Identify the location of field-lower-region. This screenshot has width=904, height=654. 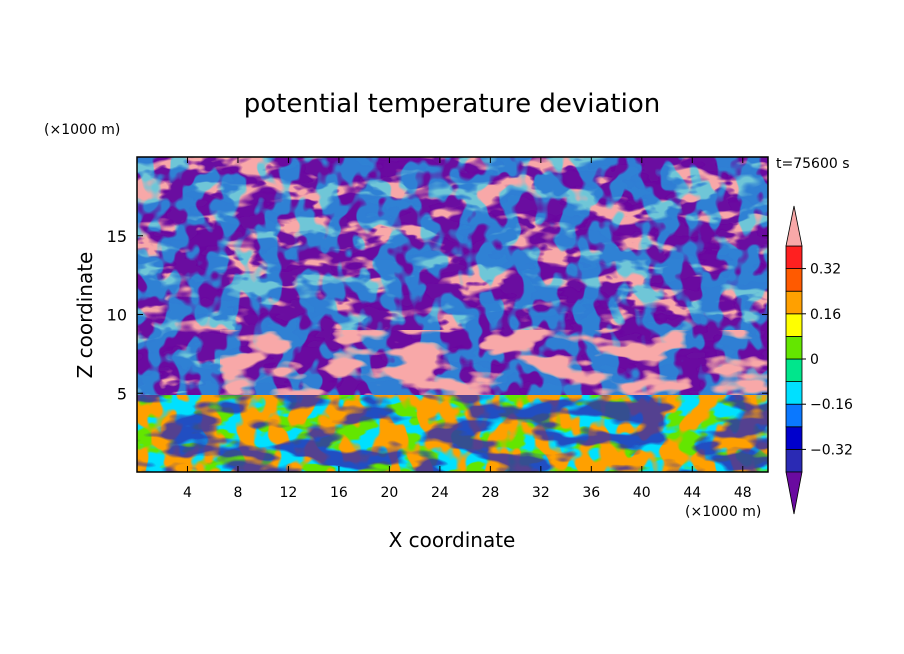
(452, 433).